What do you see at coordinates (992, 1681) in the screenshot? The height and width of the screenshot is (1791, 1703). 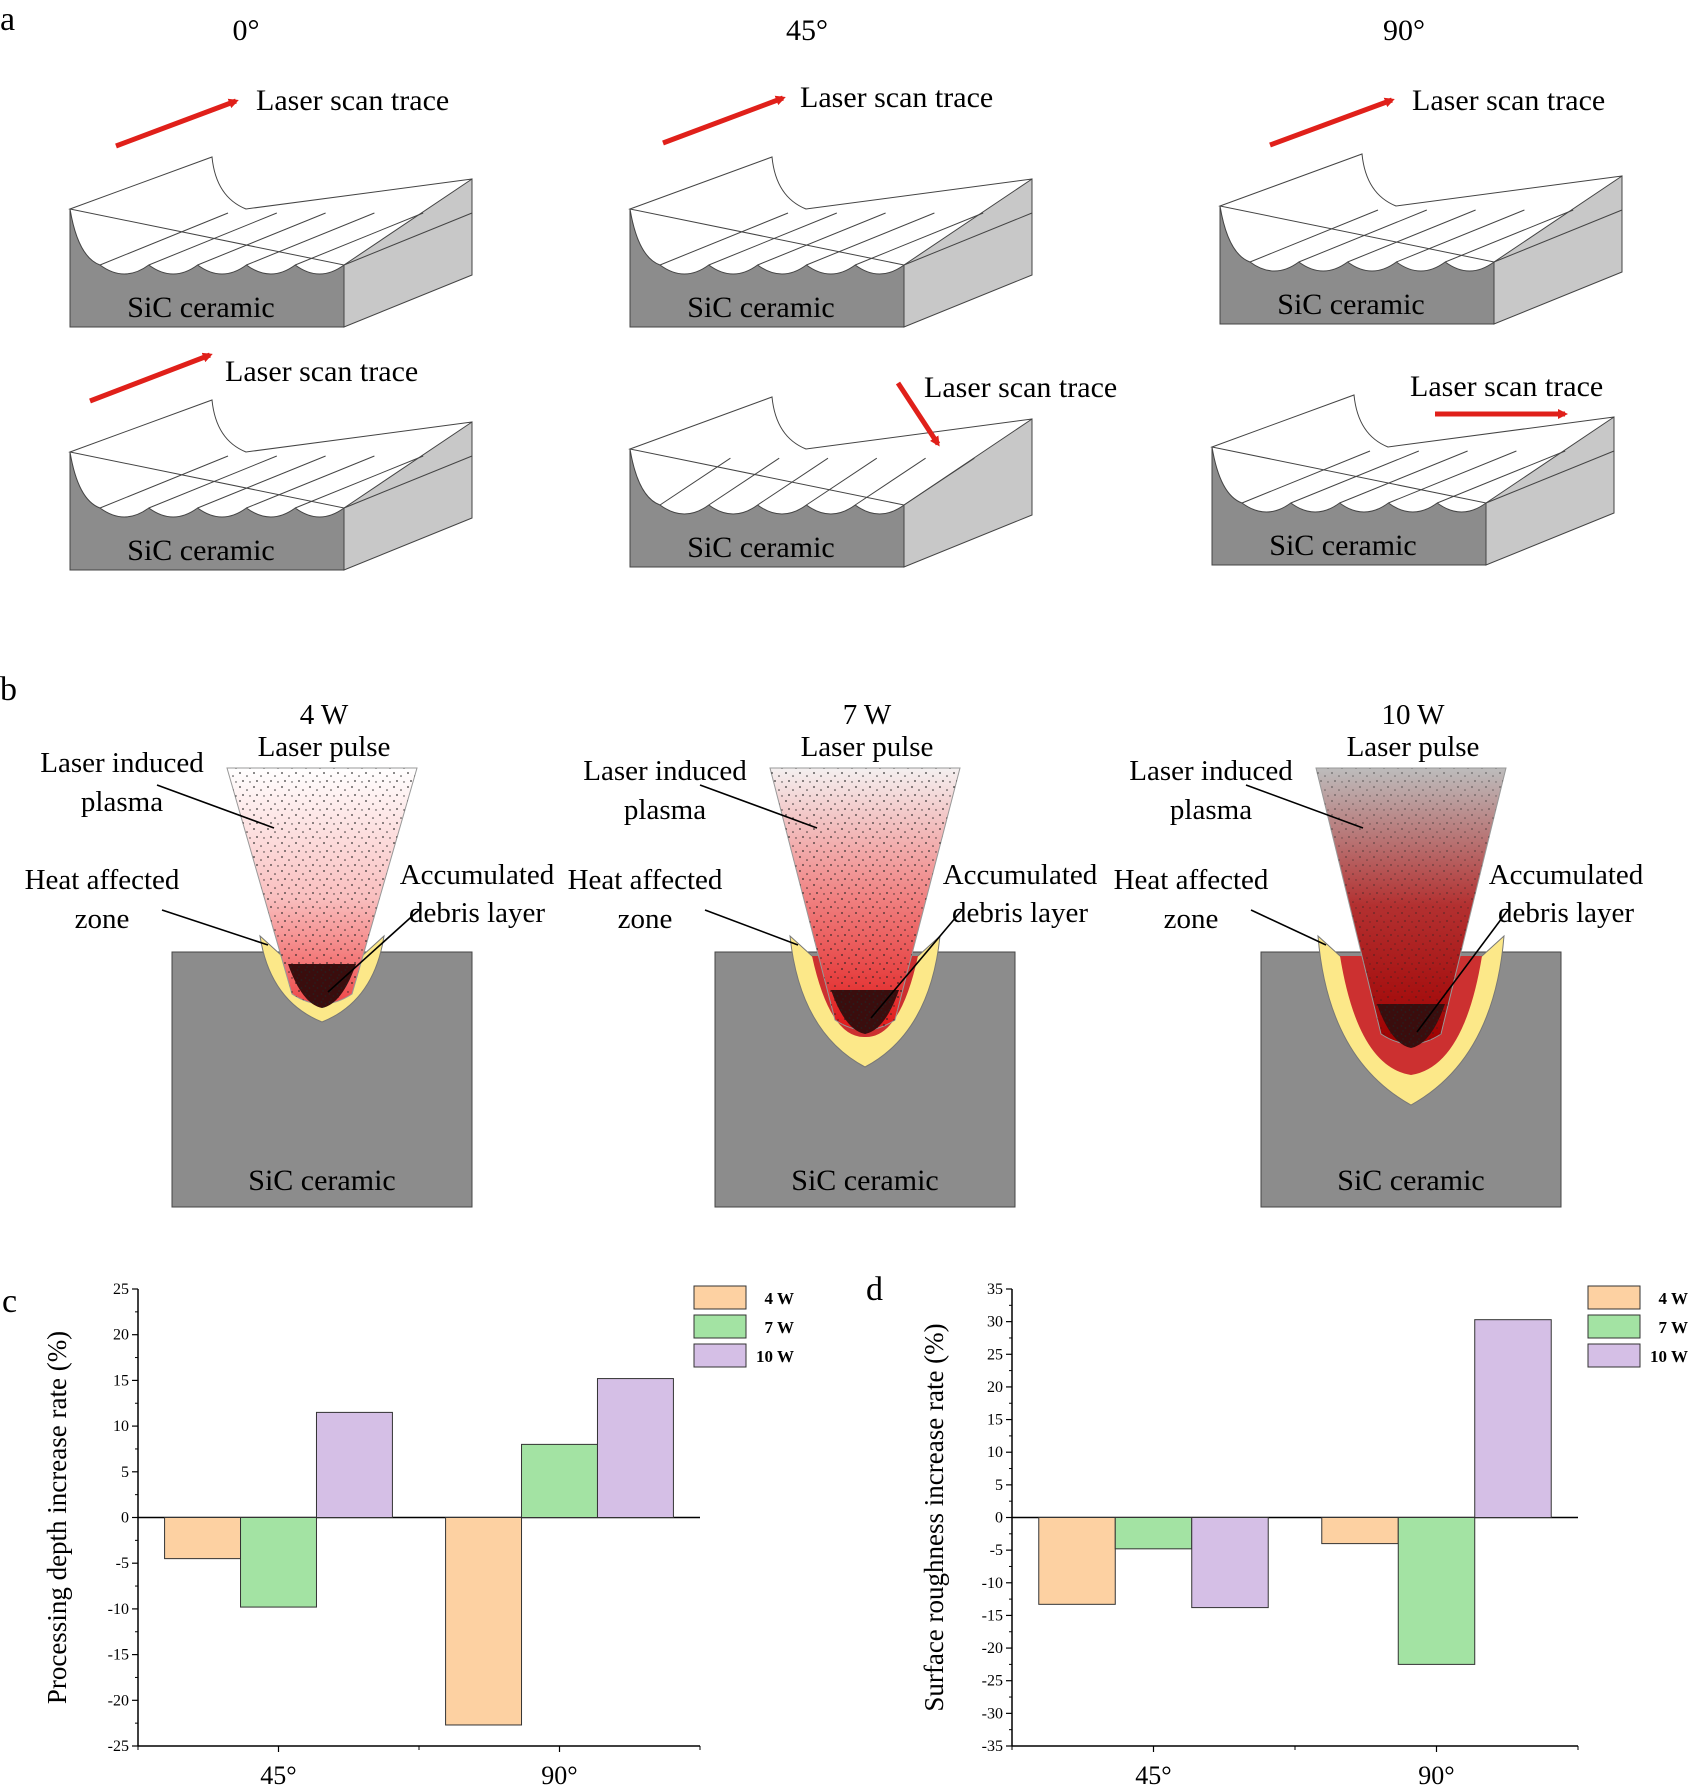 I see `y-tick-label: -25` at bounding box center [992, 1681].